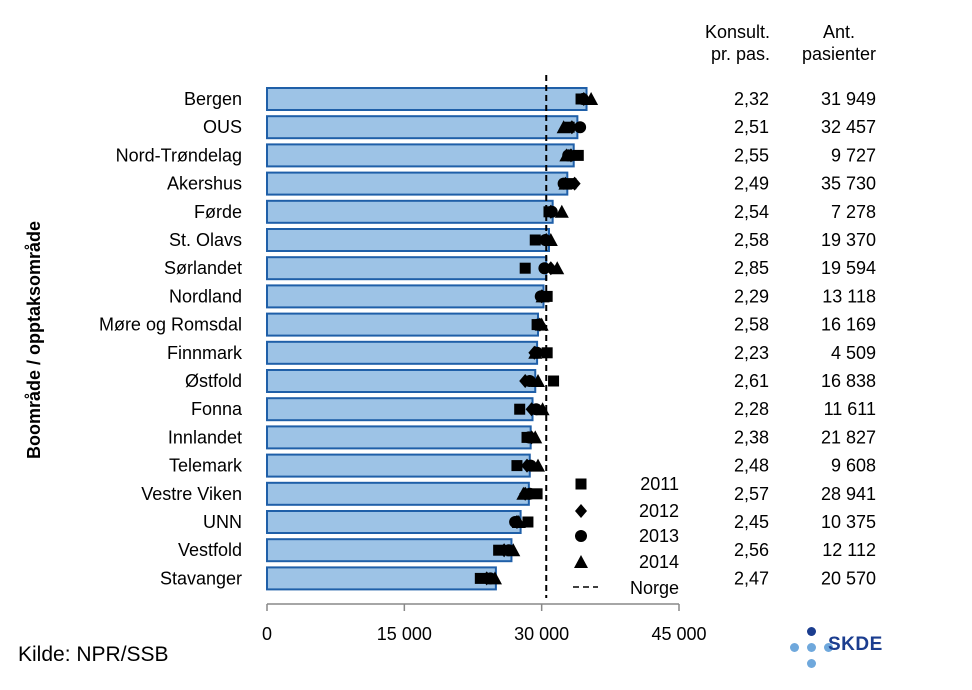  I want to click on legend-symbol-2013, so click(581, 536).